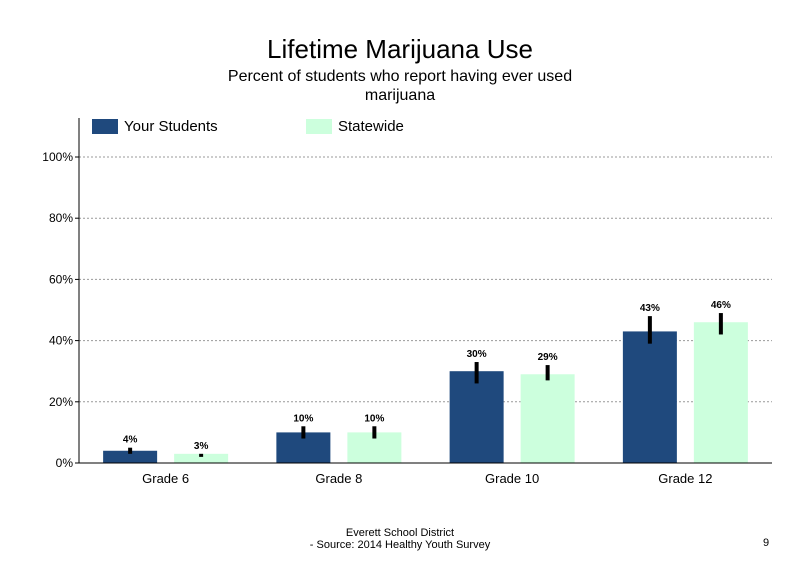  Describe the element at coordinates (400, 545) in the screenshot. I see `footer-source: - Source: 2014 Healthy Youth Survey` at that location.